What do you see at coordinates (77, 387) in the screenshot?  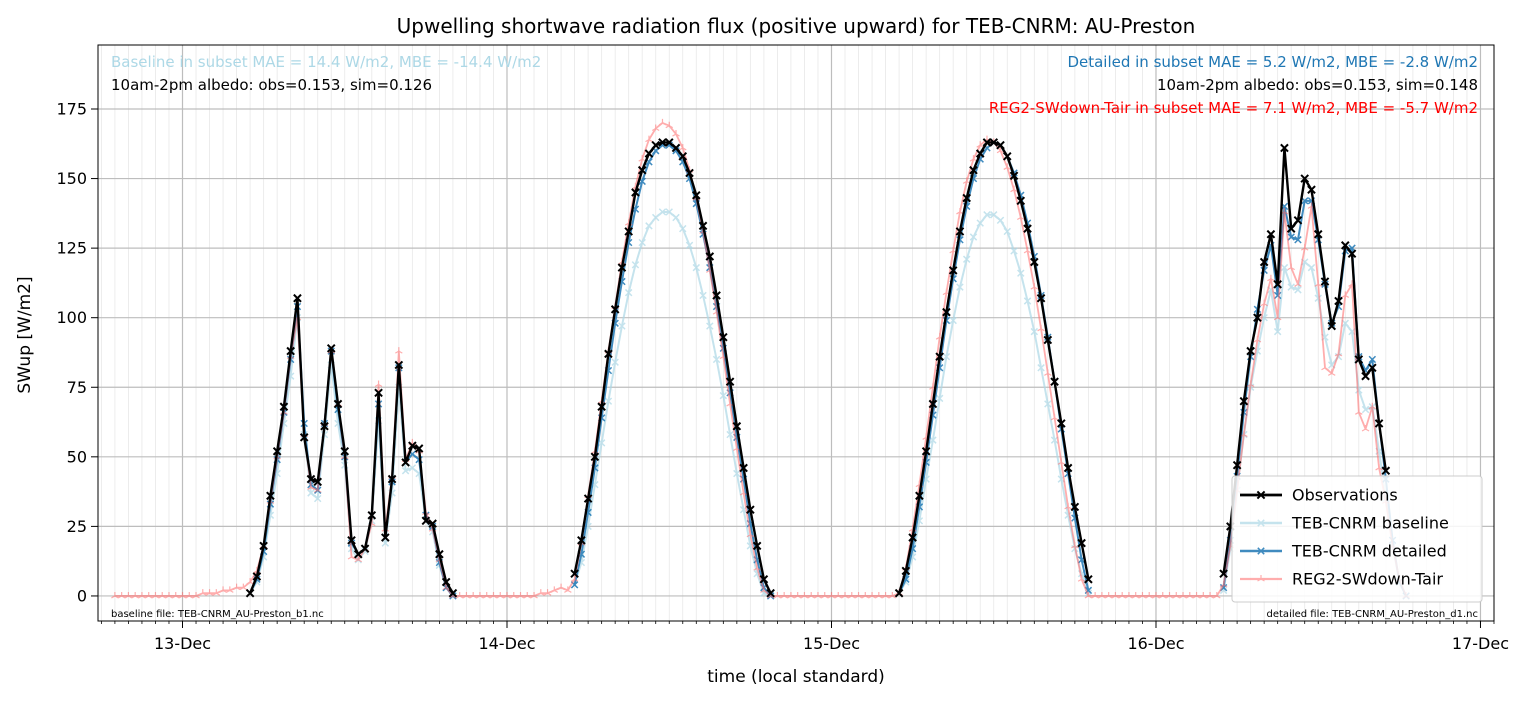 I see `y-tick-label: 75` at bounding box center [77, 387].